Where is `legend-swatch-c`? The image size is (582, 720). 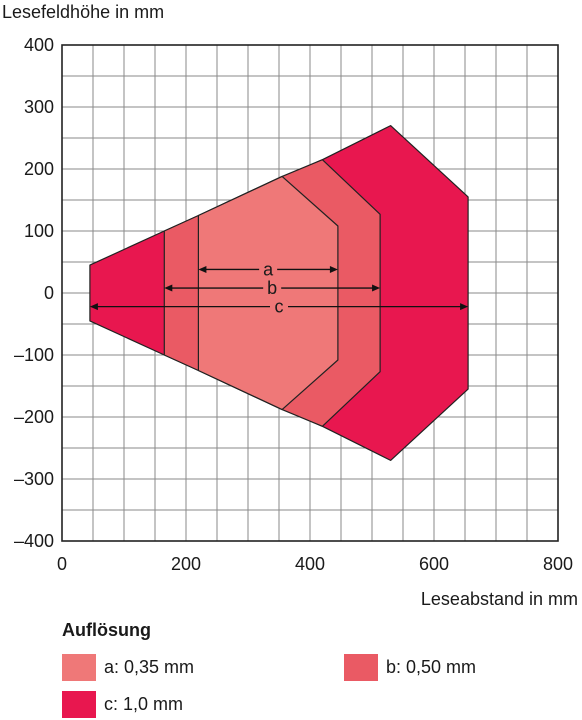 legend-swatch-c is located at coordinates (79, 704).